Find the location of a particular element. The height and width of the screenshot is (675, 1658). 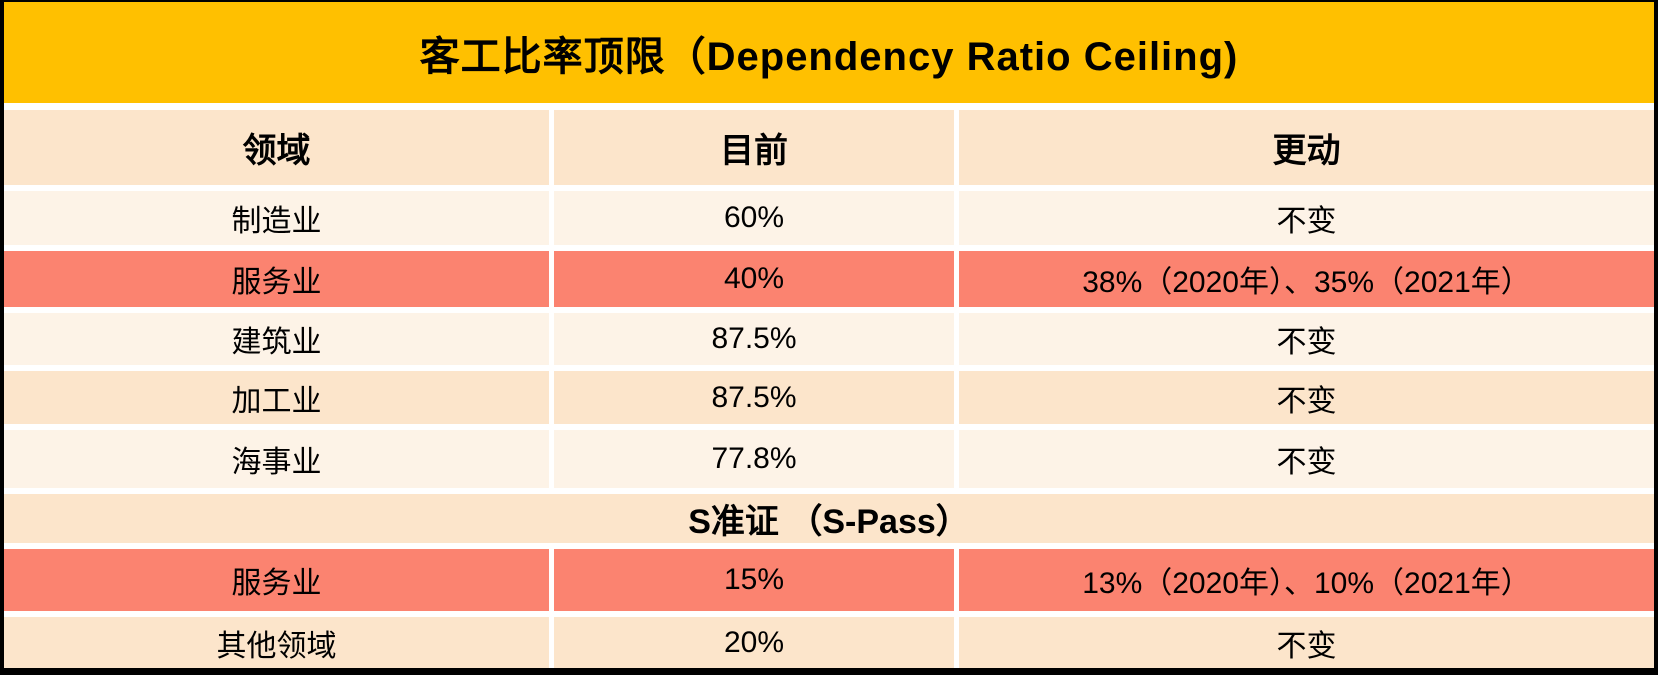

title-banner: 客工比率顶限（Dependency Ratio Ceiling) is located at coordinates (829, 52).